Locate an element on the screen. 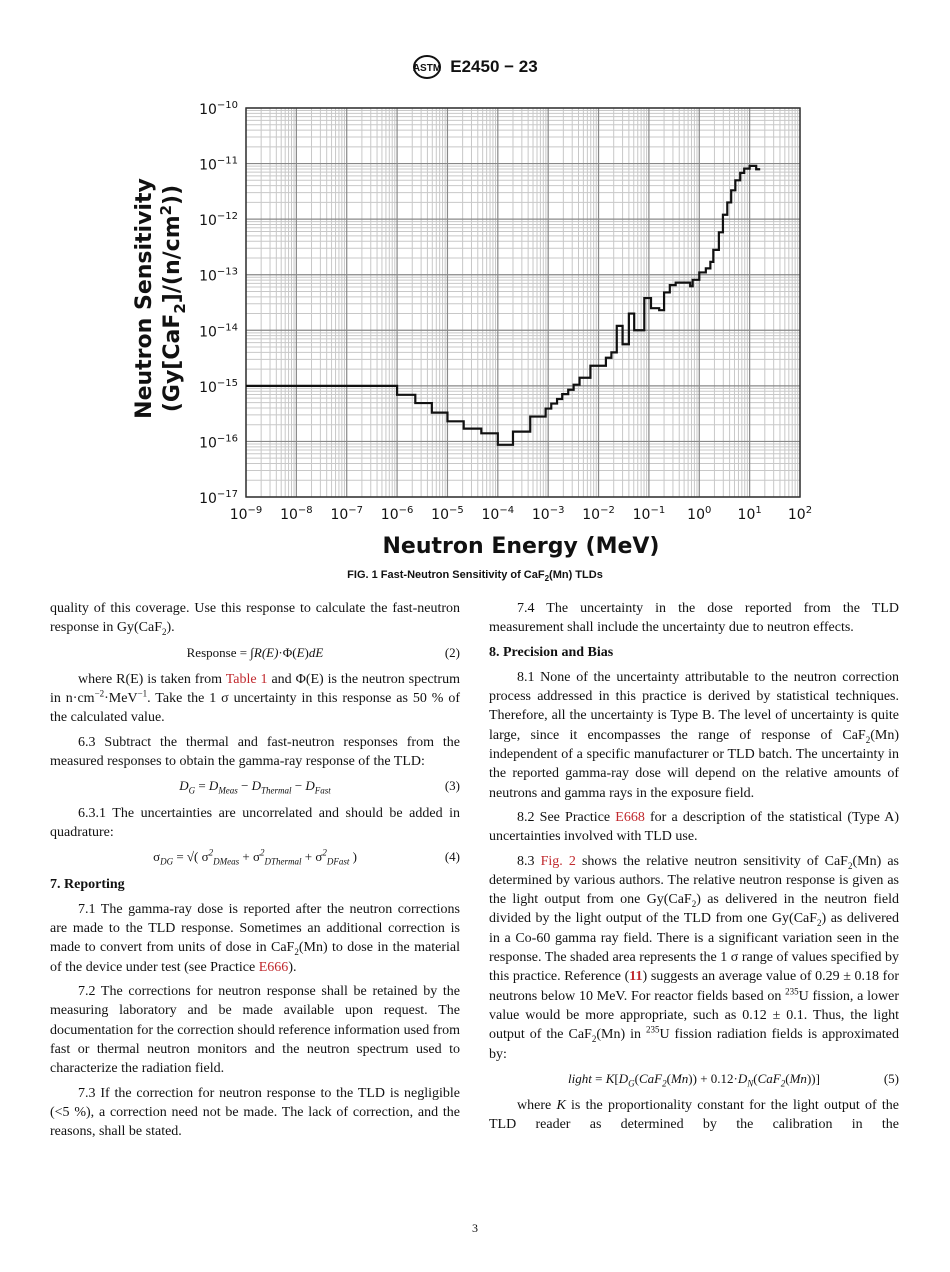 The image size is (950, 1272). equation-number: (3) is located at coordinates (452, 786).